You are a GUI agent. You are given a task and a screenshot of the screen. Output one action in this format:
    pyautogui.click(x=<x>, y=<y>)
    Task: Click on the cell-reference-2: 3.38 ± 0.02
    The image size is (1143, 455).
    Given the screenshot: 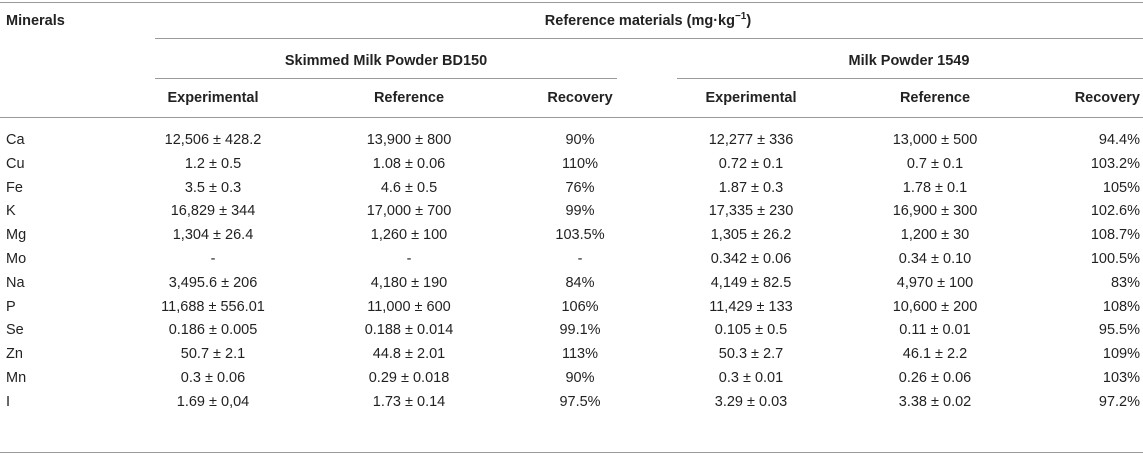 What is the action you would take?
    pyautogui.click(x=935, y=402)
    